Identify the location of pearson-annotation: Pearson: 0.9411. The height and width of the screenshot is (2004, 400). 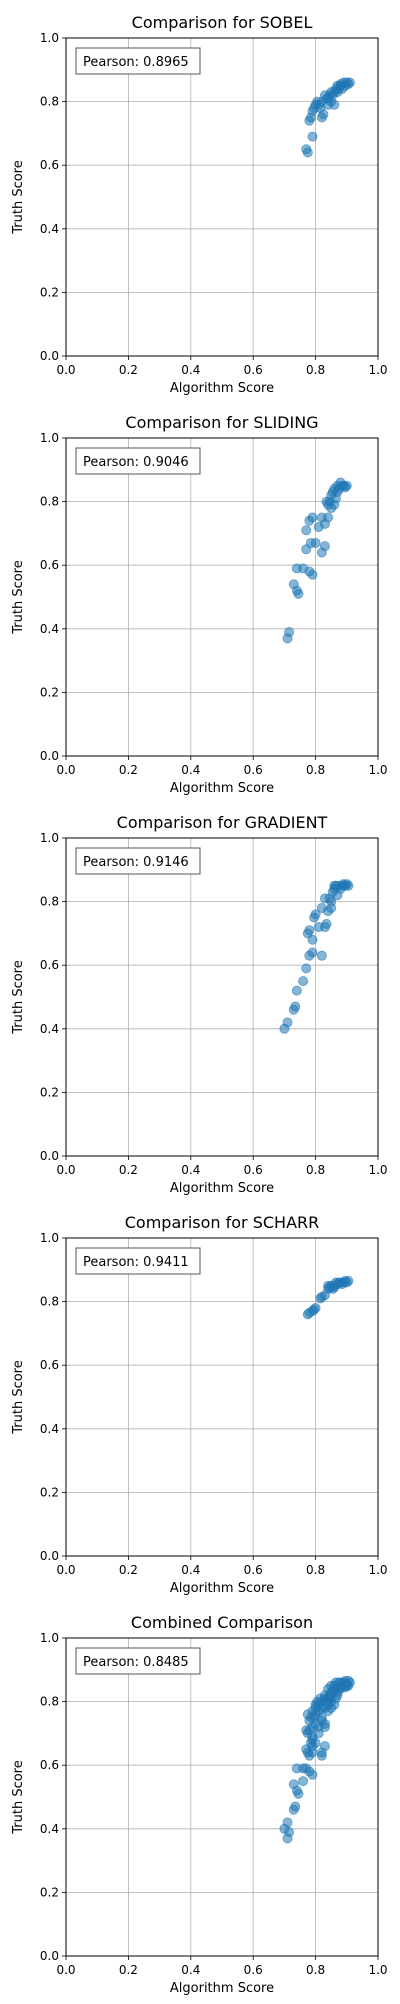
(136, 1262).